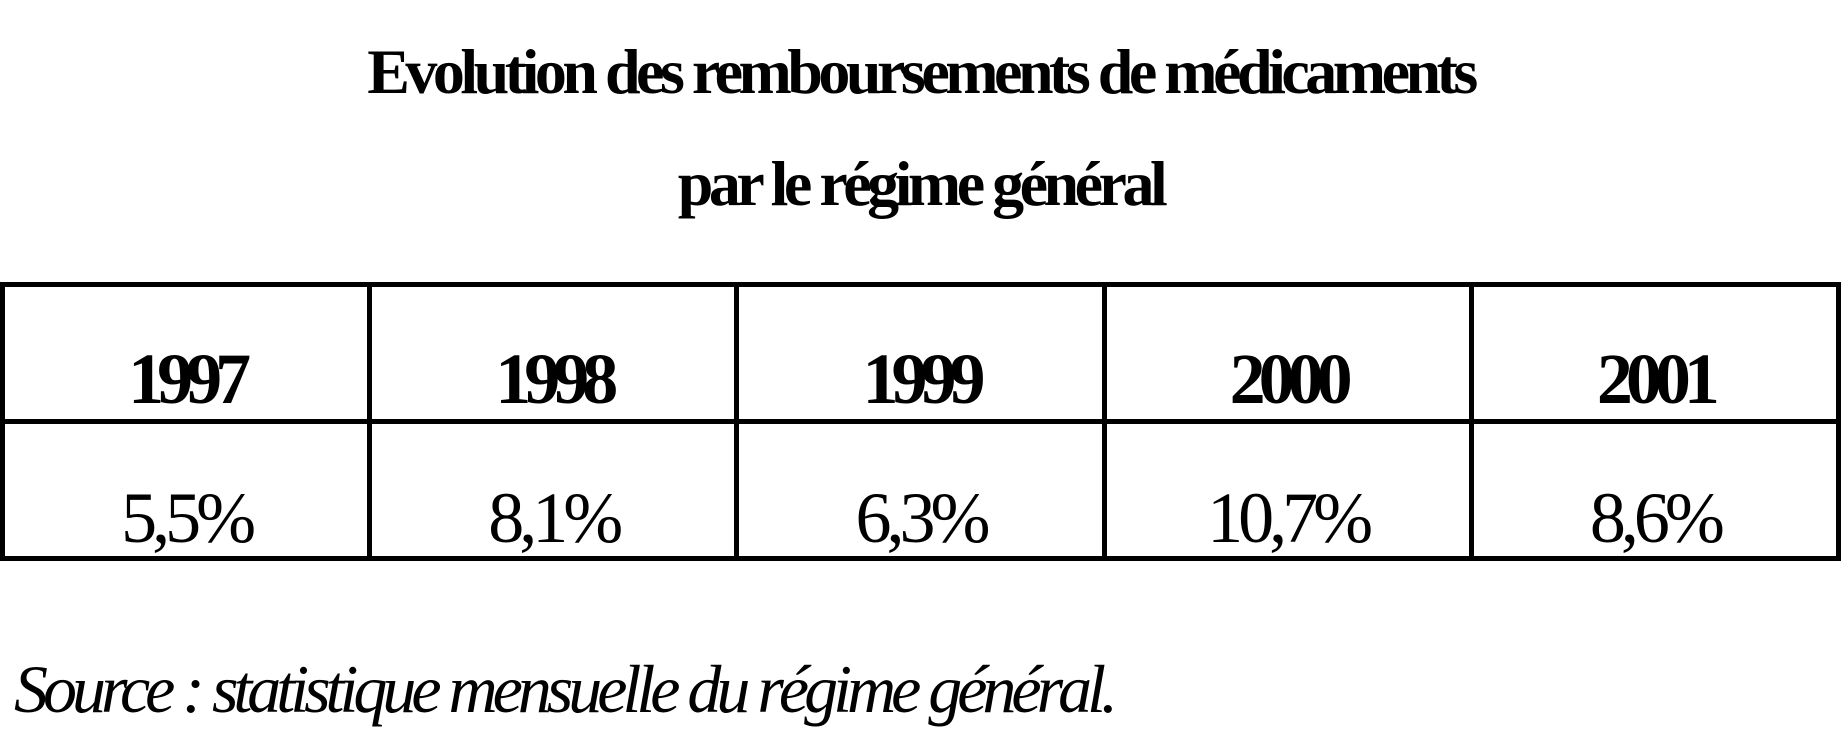 Image resolution: width=1841 pixels, height=737 pixels. I want to click on year-cell: 2000, so click(1287, 353).